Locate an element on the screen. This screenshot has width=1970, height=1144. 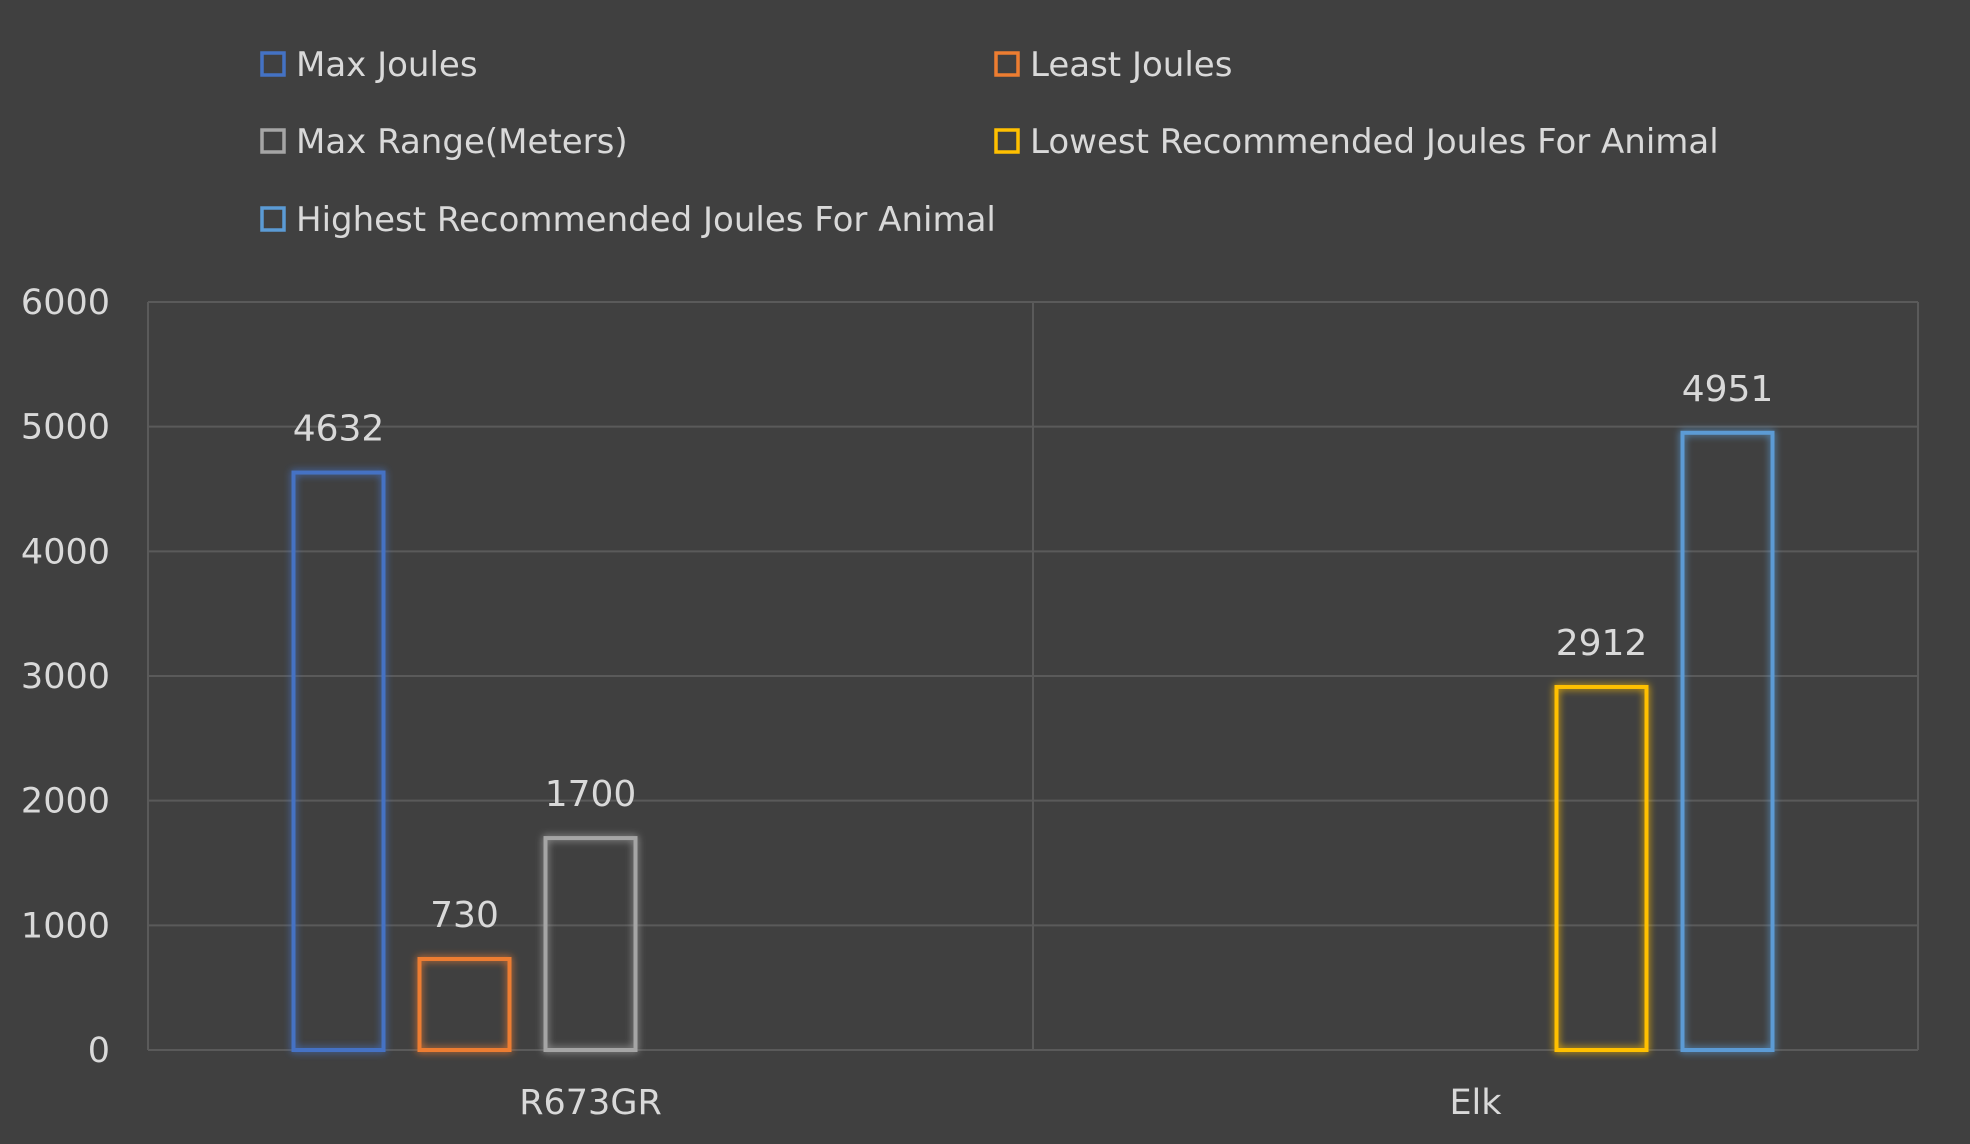
legend-label: Lowest Recommended Joules For Animal is located at coordinates (1374, 142).